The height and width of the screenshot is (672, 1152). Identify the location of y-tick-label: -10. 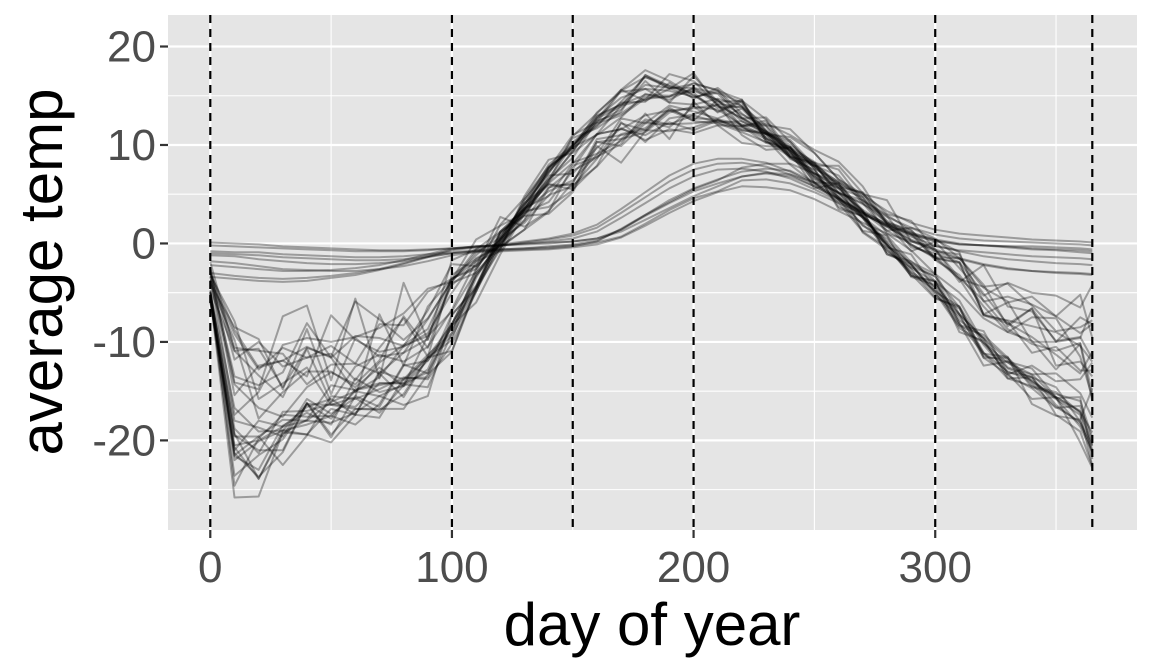
(124, 342).